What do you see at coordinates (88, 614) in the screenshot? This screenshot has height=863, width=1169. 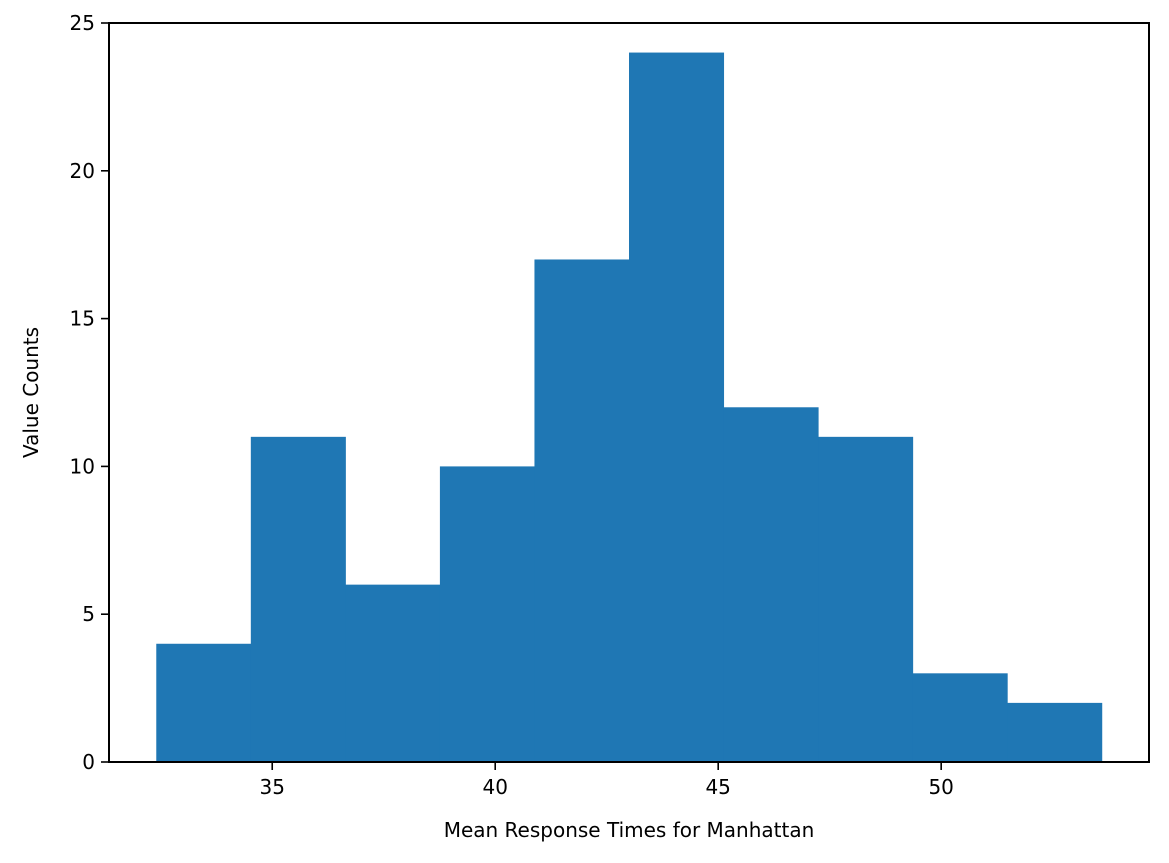 I see `y-tick-label: 5` at bounding box center [88, 614].